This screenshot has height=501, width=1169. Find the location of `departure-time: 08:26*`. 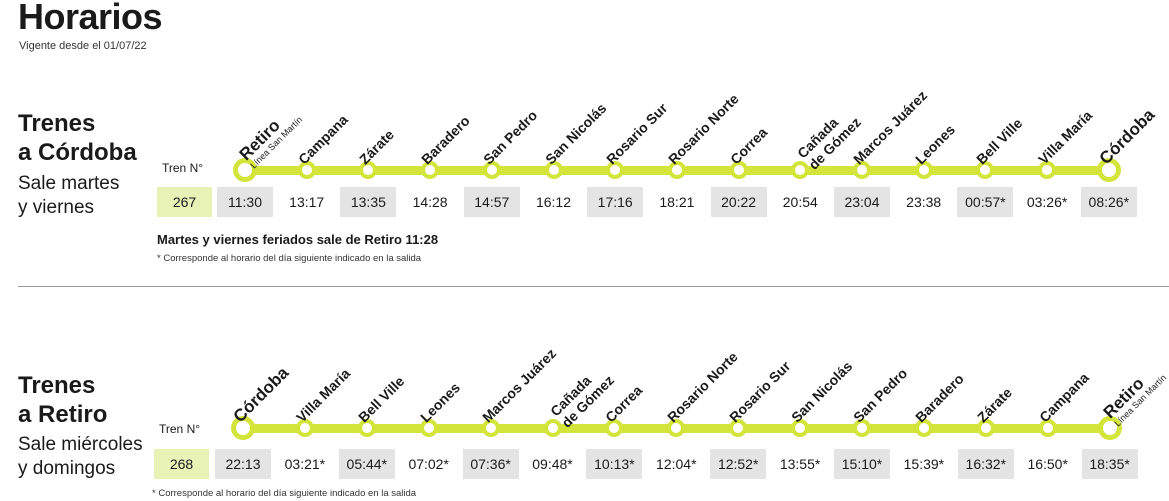

departure-time: 08:26* is located at coordinates (1108, 202).